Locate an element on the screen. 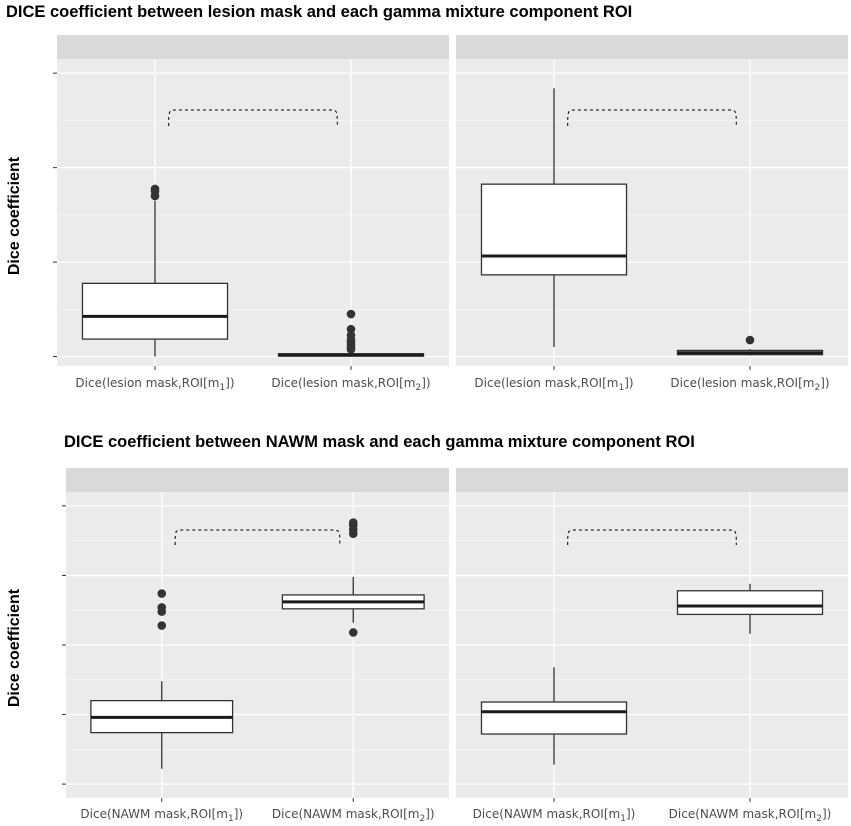 Image resolution: width=851 pixels, height=826 pixels. top-y-axis-label: Dice coefficient is located at coordinates (14, 215).